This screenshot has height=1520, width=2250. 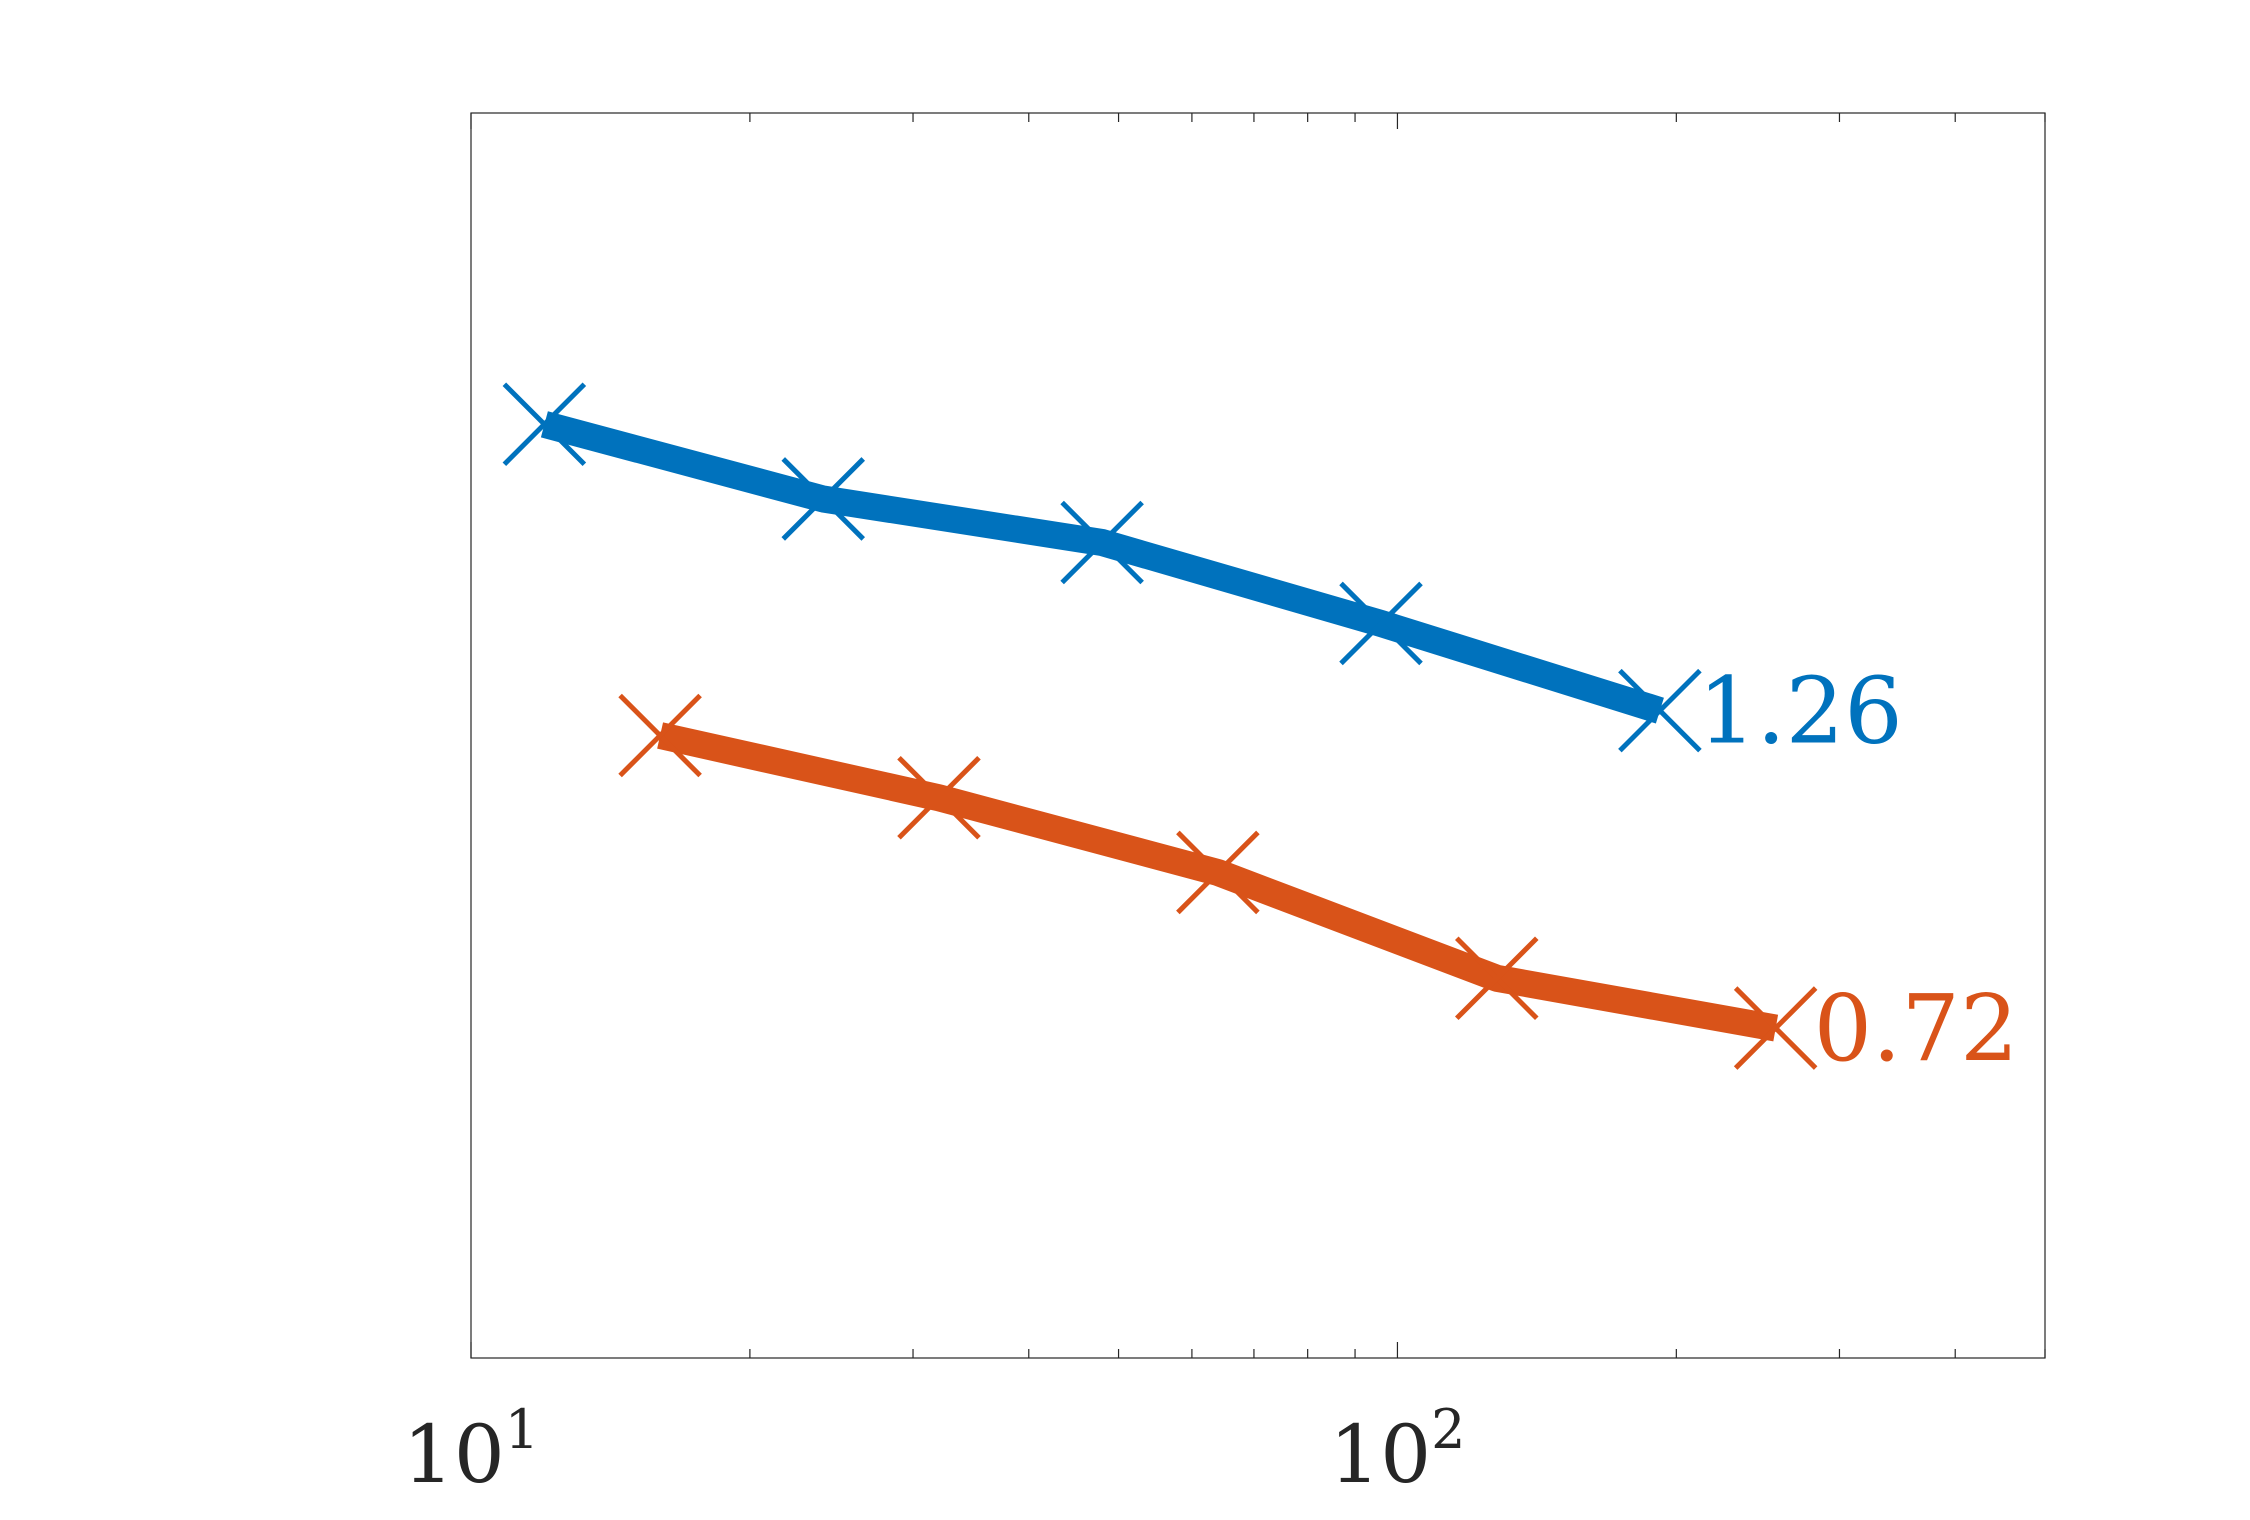 I want to click on series-1-end-label: 1.26, so click(x=1800, y=711).